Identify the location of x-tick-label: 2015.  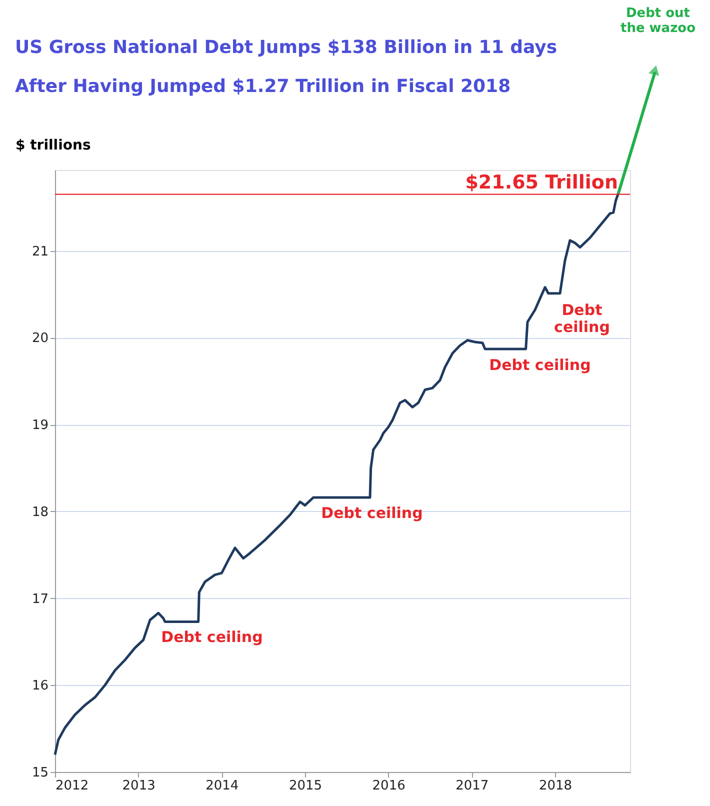
(305, 786).